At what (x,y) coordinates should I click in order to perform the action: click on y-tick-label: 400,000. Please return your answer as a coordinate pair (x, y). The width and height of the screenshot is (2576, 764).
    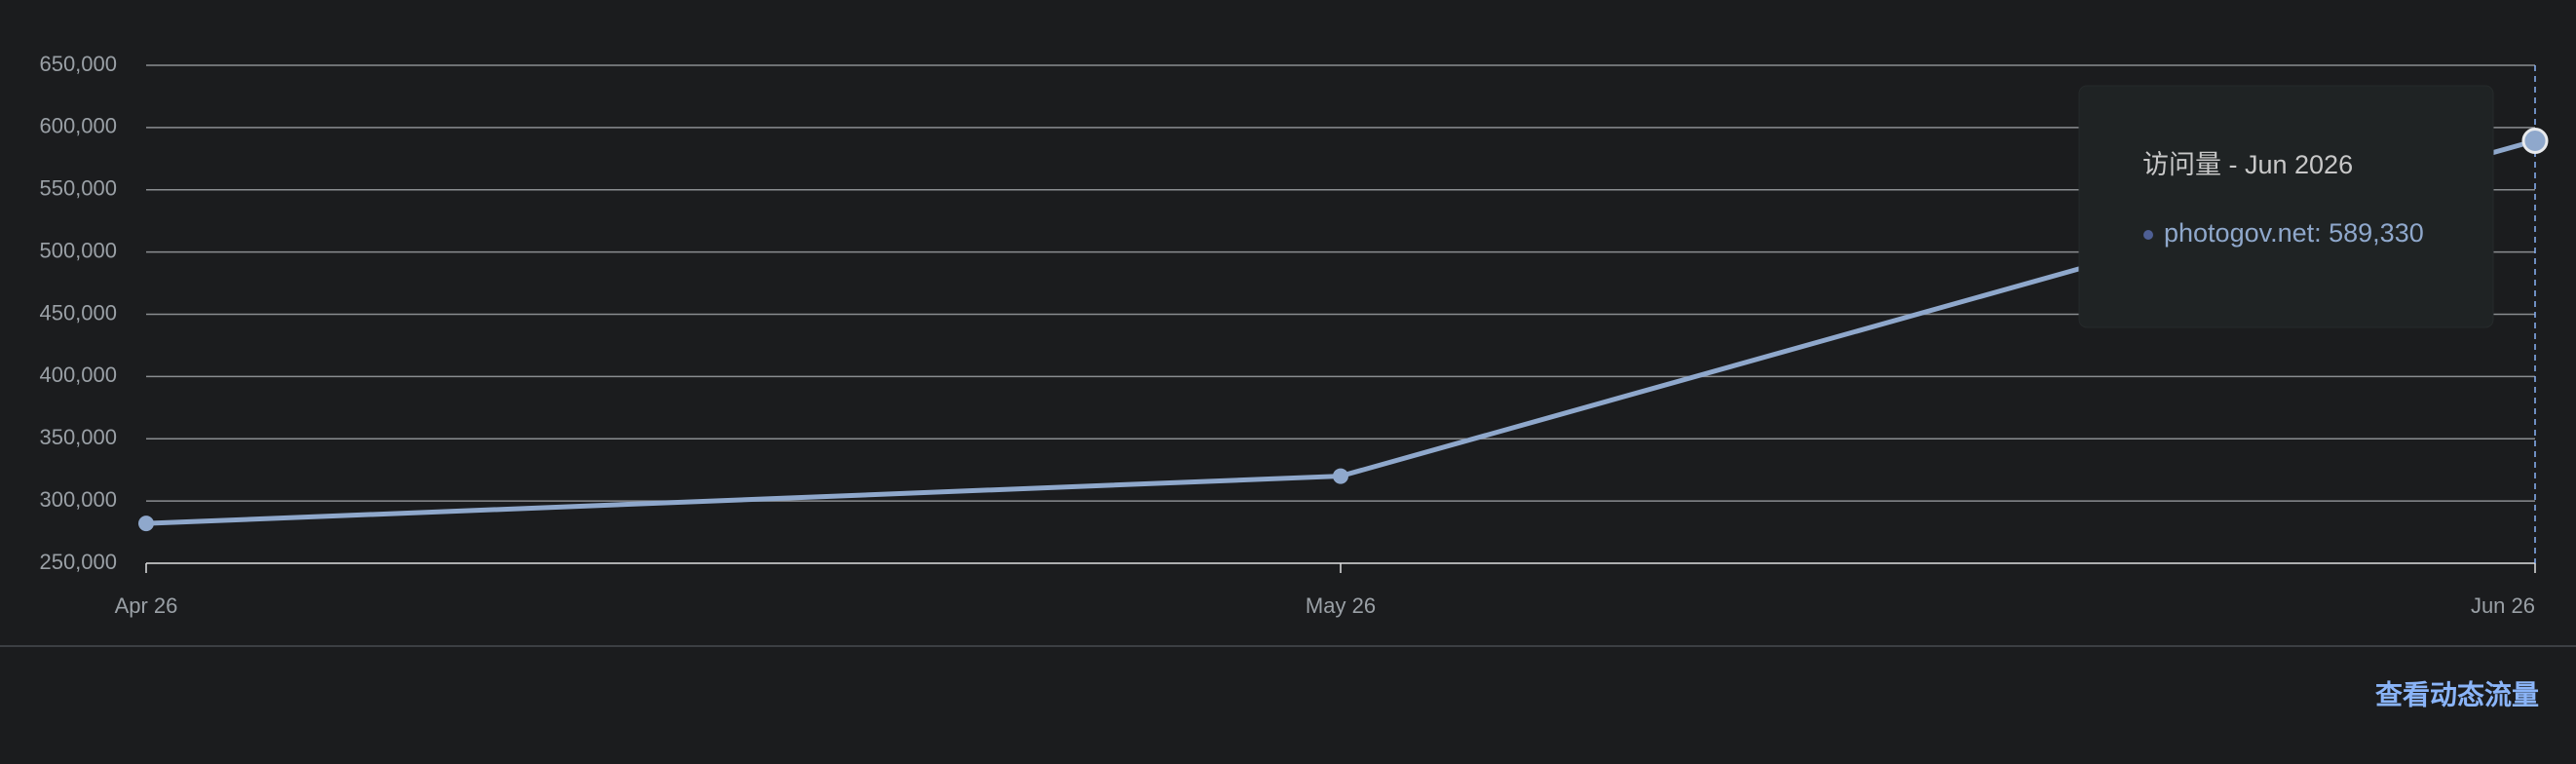
    Looking at the image, I should click on (78, 375).